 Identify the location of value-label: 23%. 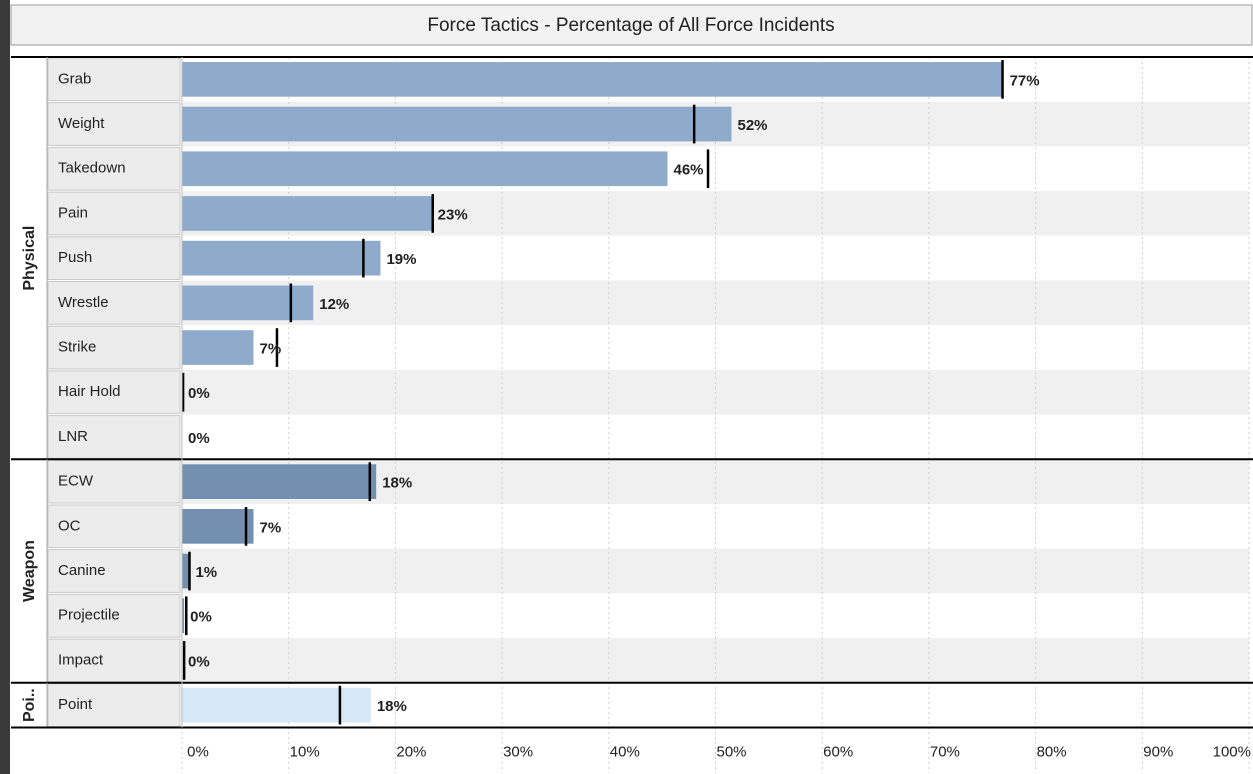
(453, 214).